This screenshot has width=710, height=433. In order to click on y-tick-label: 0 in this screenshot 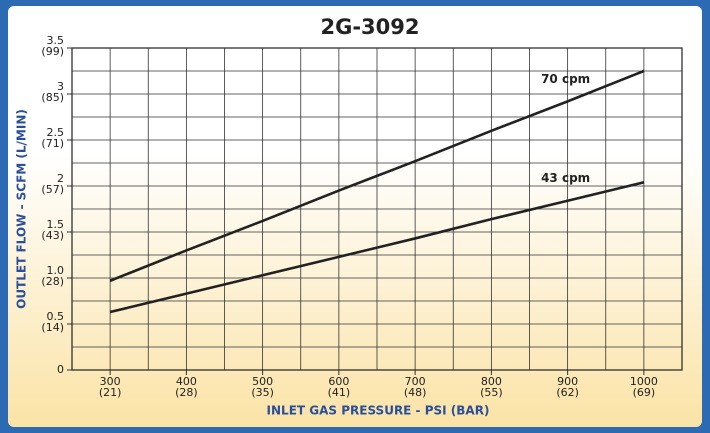, I will do `click(60, 369)`.